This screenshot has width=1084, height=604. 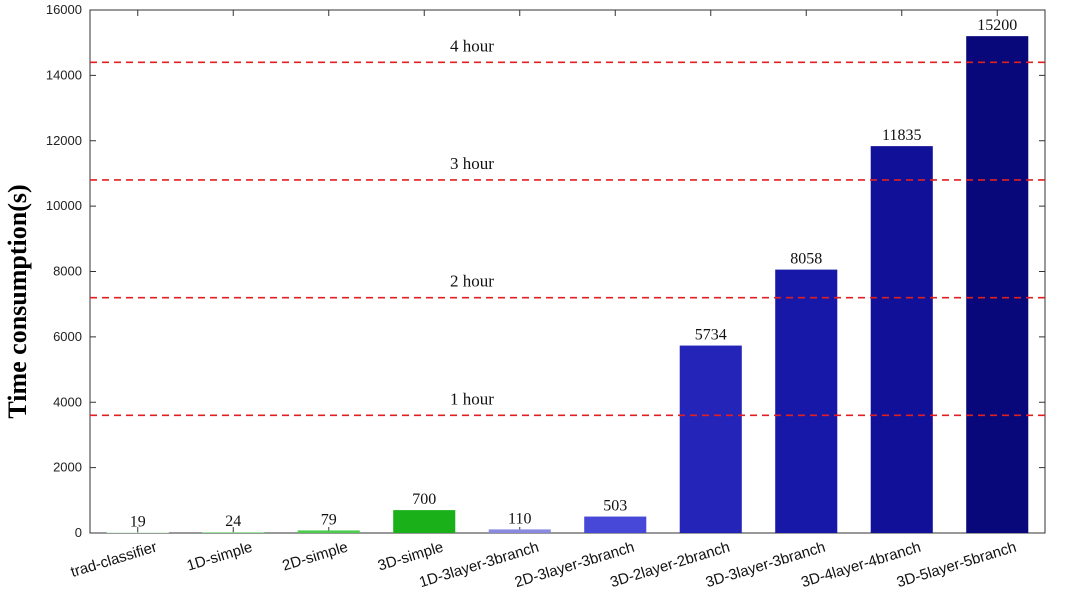 I want to click on data-label: 15200, so click(x=997, y=25).